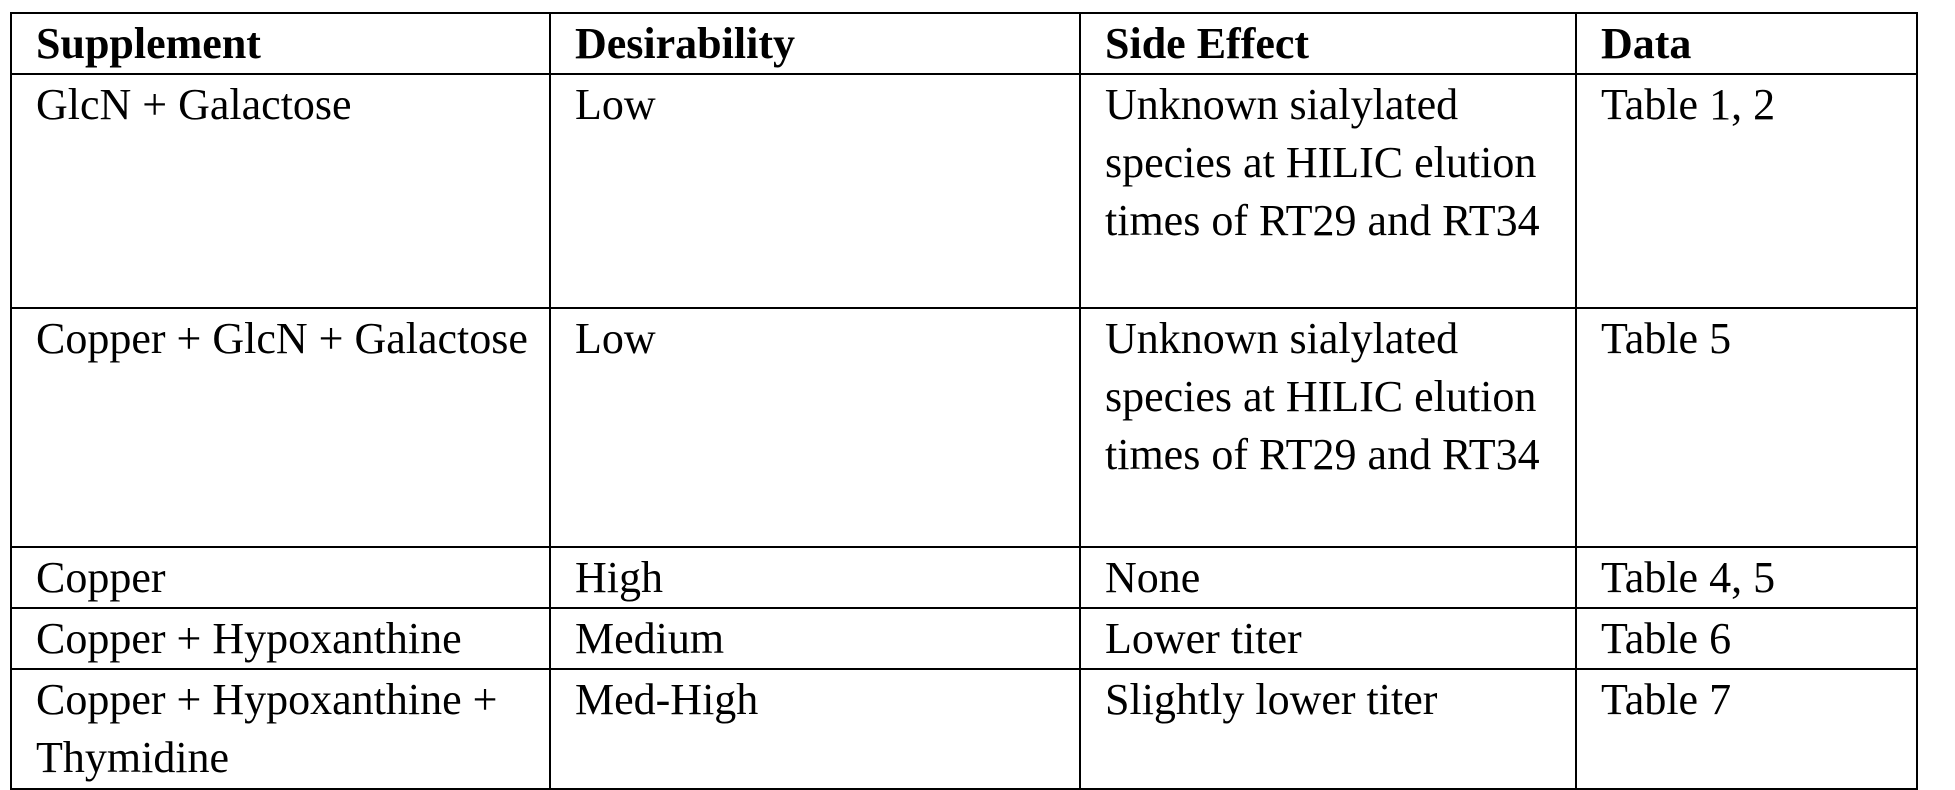  What do you see at coordinates (1328, 43) in the screenshot?
I see `header-side-effect: Side Effect` at bounding box center [1328, 43].